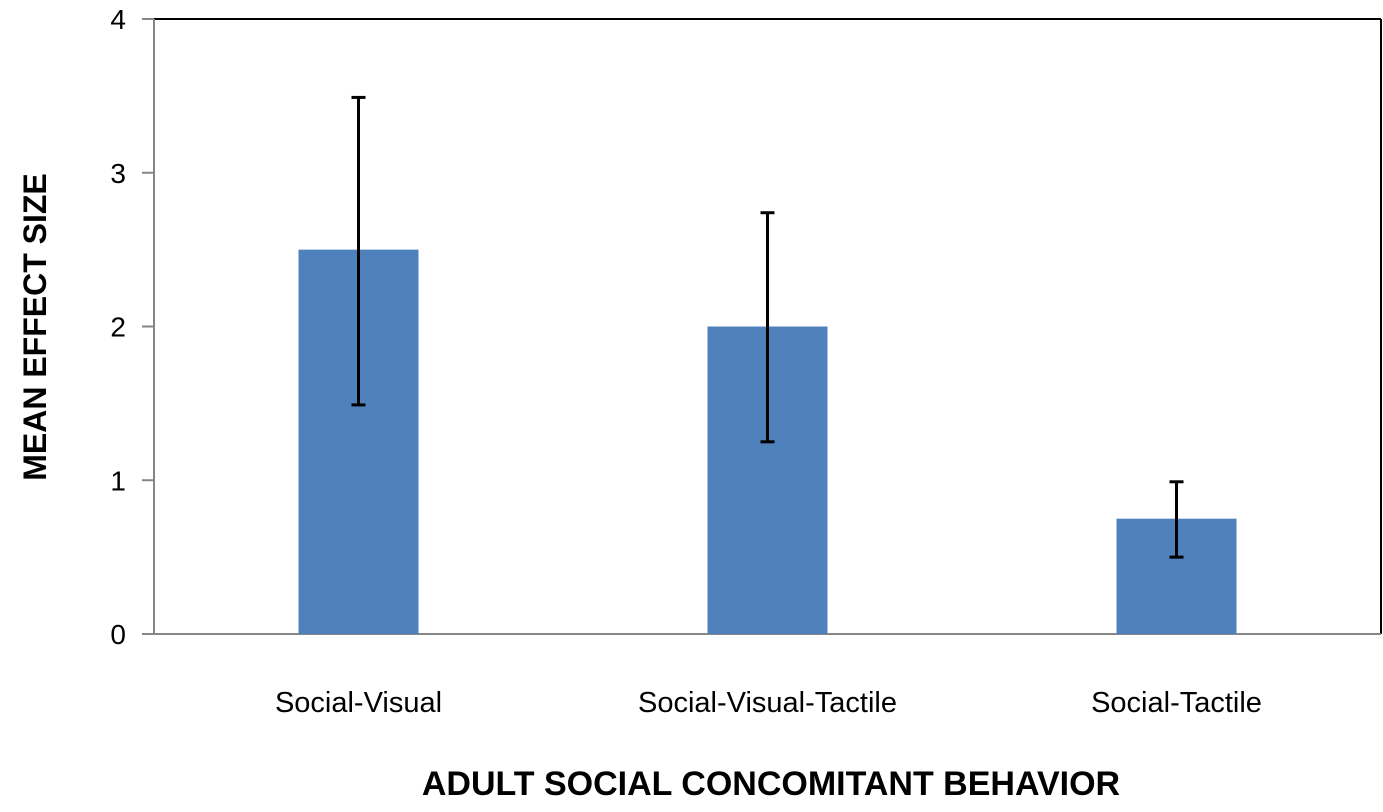 Image resolution: width=1383 pixels, height=812 pixels. Describe the element at coordinates (132, 327) in the screenshot. I see `y-axis-ticks: 0 1 2 3 4` at that location.